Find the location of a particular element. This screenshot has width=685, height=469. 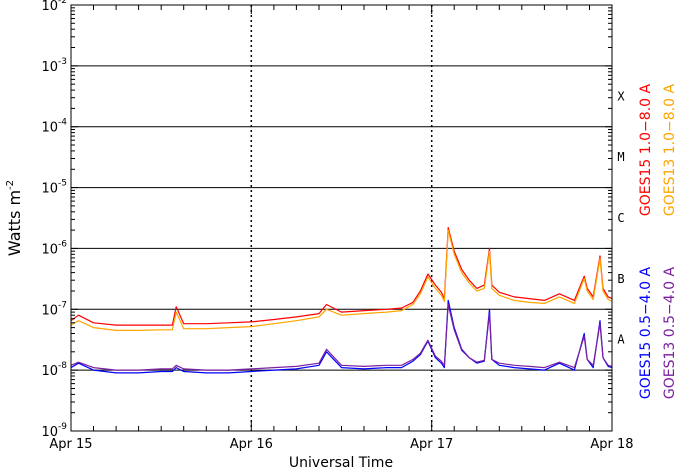

y-axis-title: Watts m-2 is located at coordinates (14, 218).